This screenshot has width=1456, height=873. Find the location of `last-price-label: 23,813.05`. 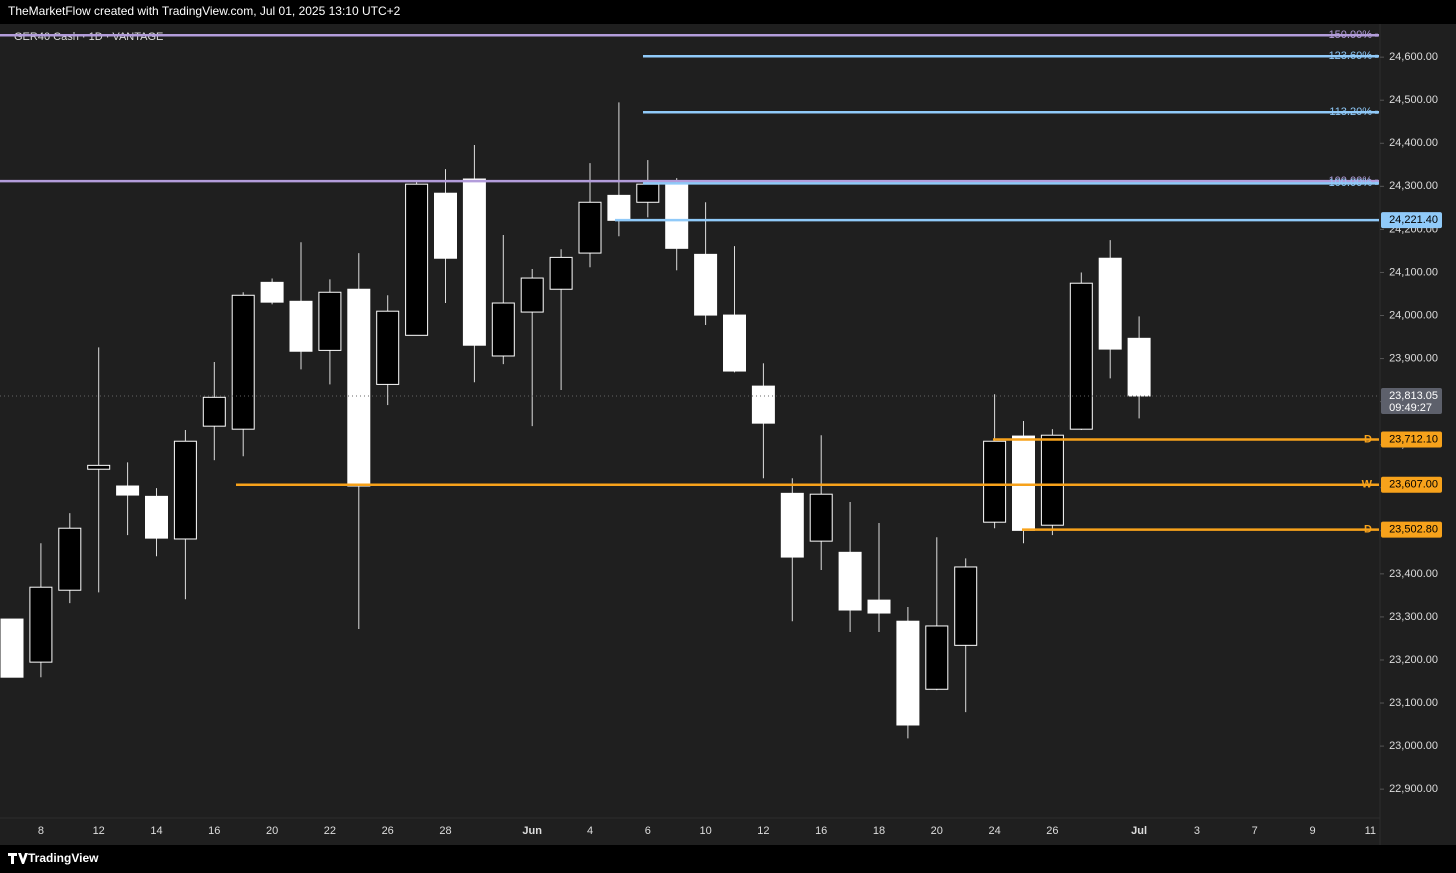

last-price-label: 23,813.05 is located at coordinates (1413, 396).